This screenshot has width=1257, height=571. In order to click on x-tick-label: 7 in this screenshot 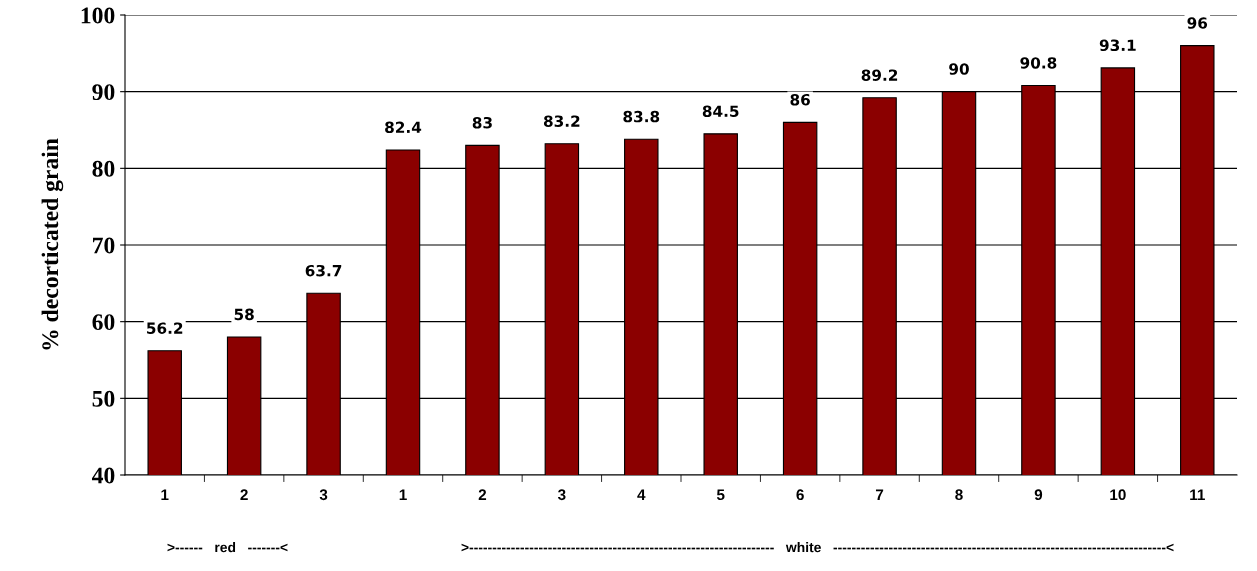, I will do `click(879, 494)`.